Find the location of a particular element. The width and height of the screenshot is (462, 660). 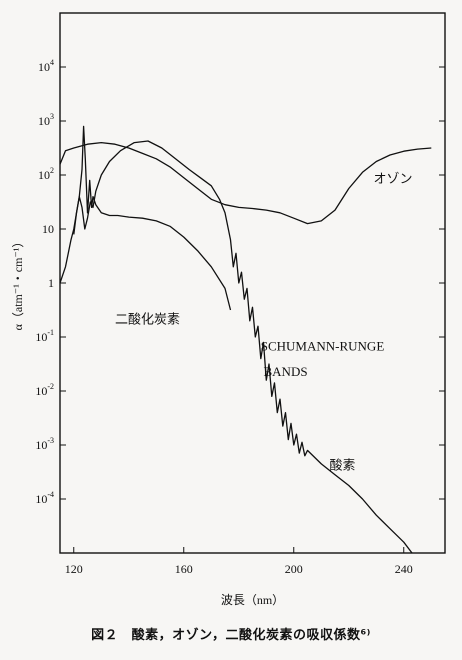

x-tick-label: 120 is located at coordinates (74, 569).